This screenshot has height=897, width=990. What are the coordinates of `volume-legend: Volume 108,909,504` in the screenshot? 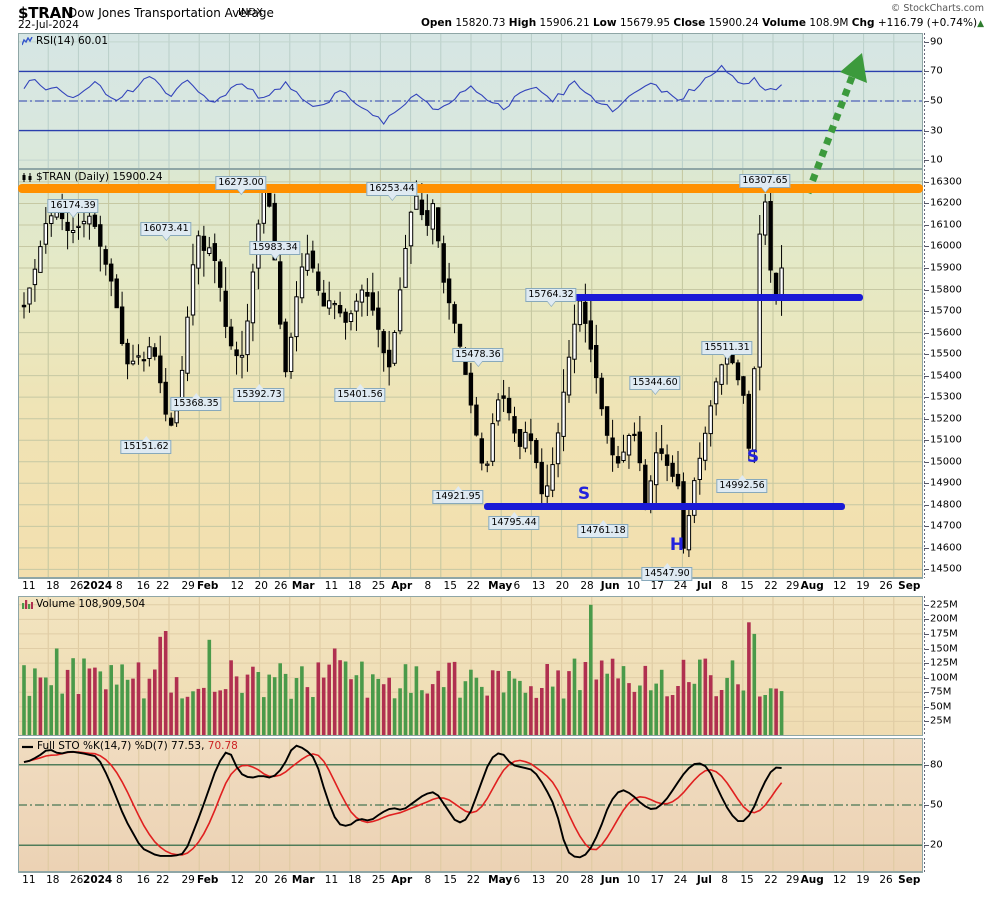 It's located at (83, 605).